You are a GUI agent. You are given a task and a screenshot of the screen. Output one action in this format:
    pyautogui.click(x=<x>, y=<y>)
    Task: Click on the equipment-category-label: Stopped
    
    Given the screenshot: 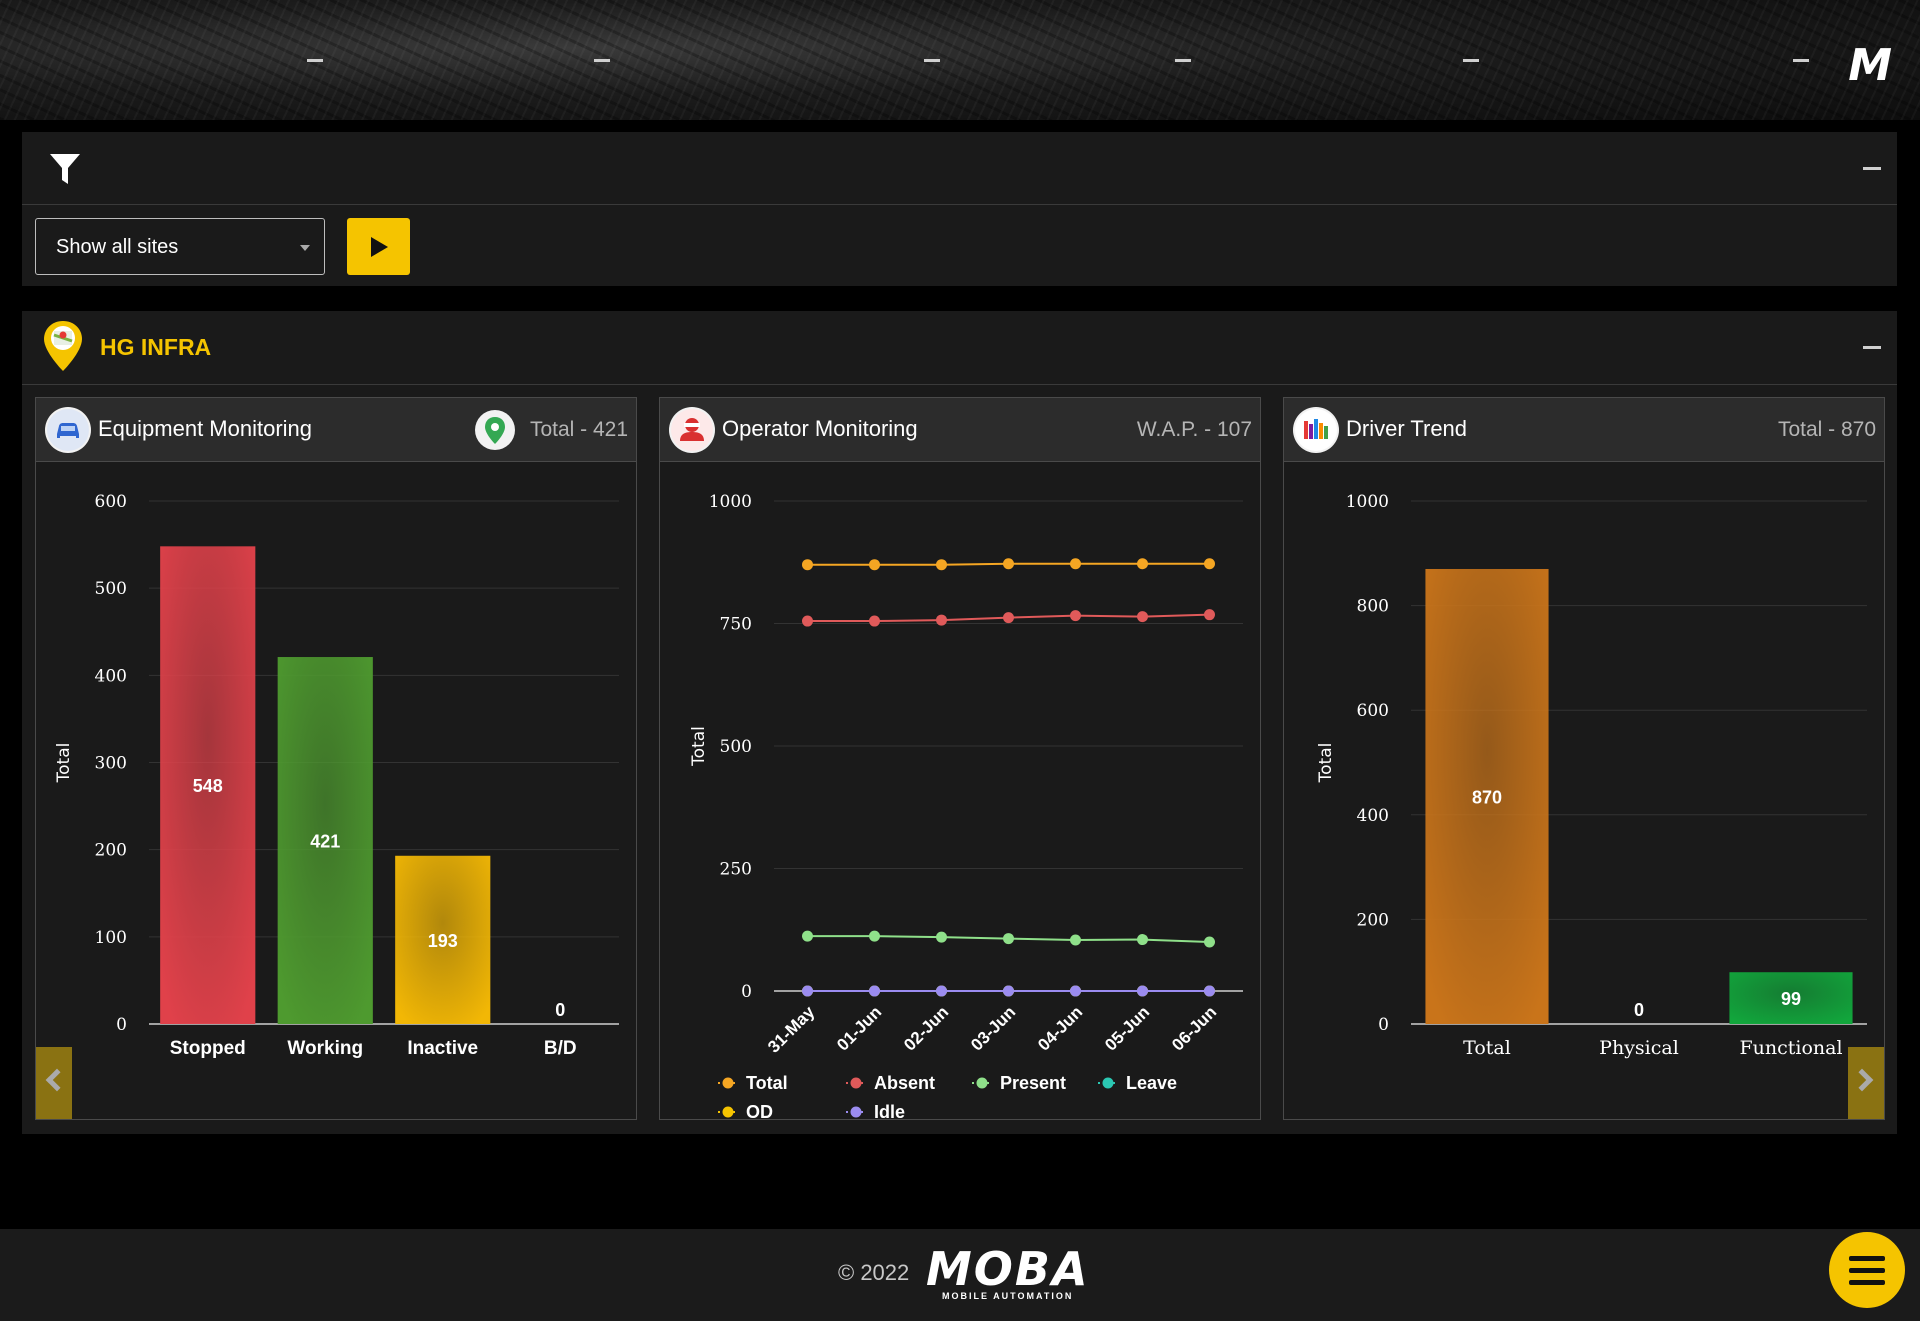 What is the action you would take?
    pyautogui.click(x=208, y=1048)
    